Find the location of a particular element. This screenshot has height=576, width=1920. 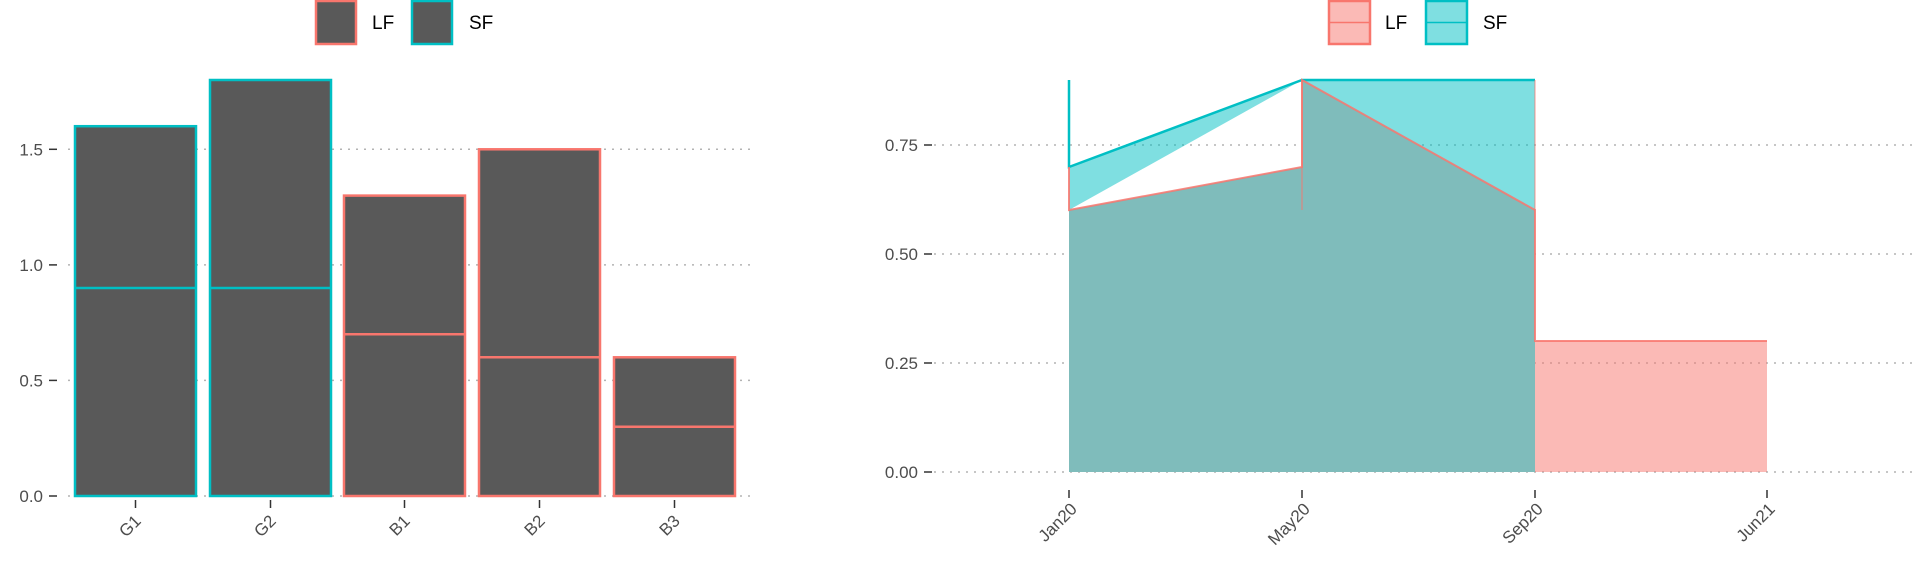

area-x-axis: Jan20 May20 Sep20 Jun21 is located at coordinates (1407, 519).